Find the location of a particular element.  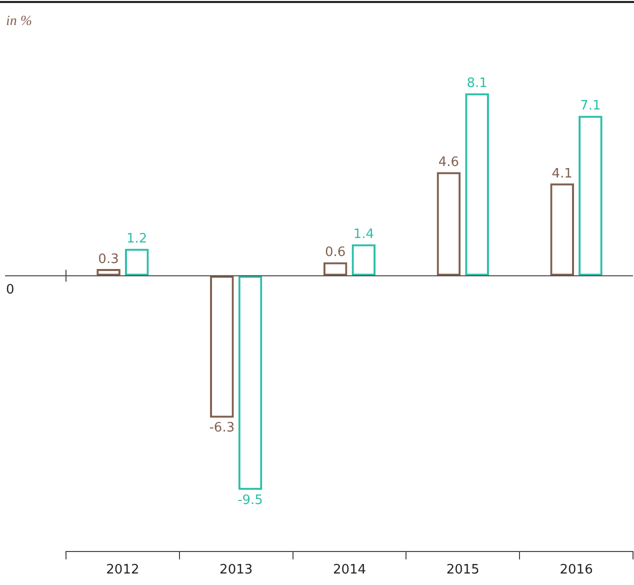

data-label: 1.4 is located at coordinates (363, 234).